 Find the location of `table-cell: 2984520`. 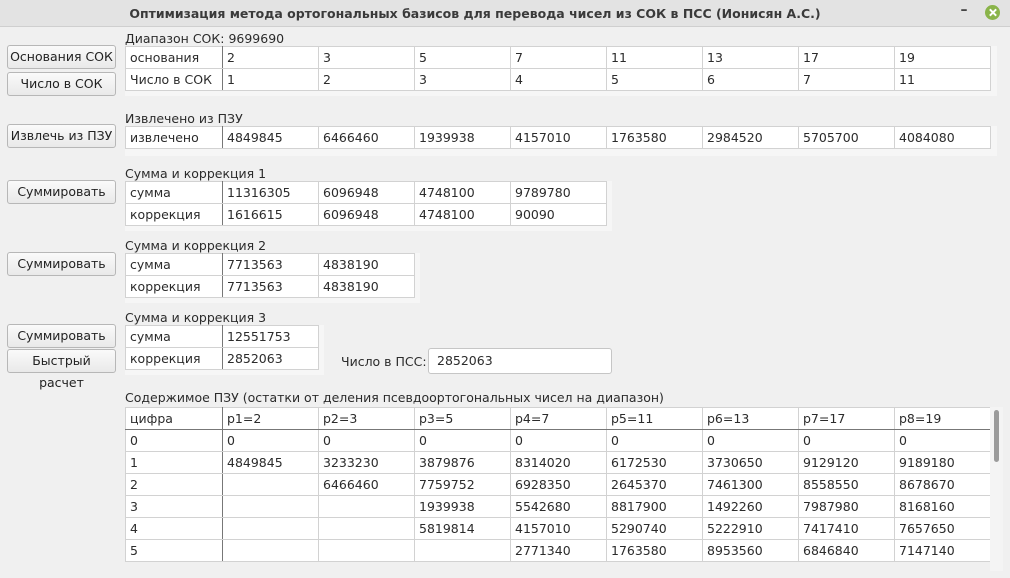

table-cell: 2984520 is located at coordinates (750, 137).